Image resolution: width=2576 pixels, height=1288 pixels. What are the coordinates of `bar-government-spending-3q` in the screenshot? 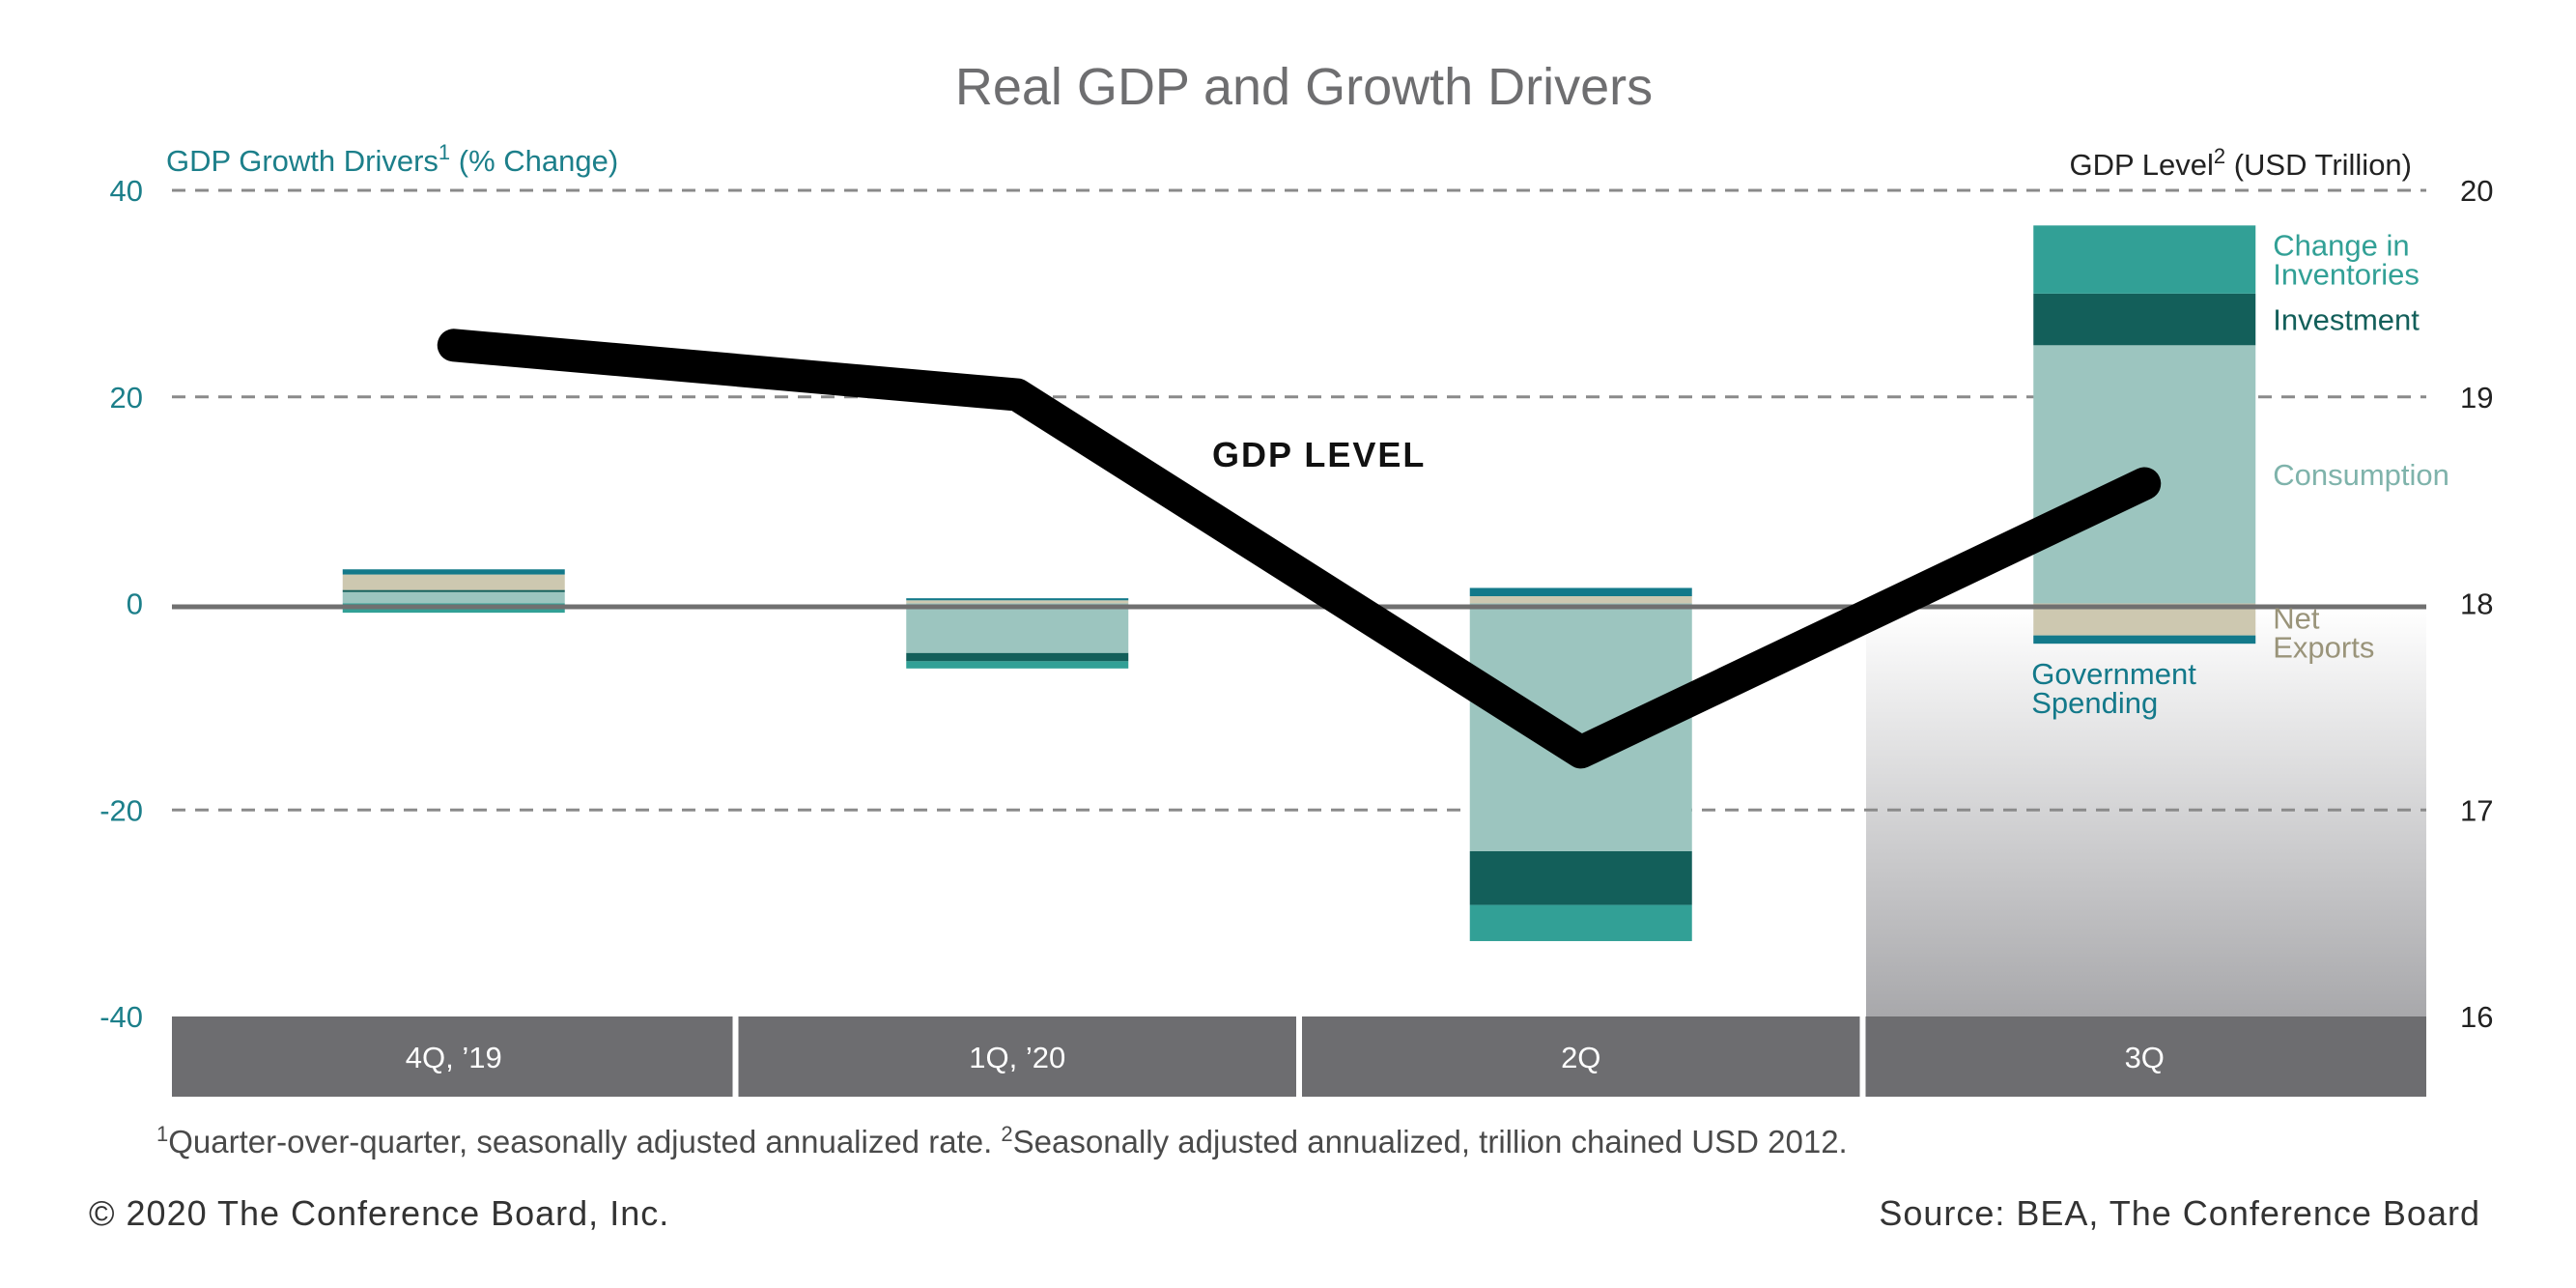 It's located at (2144, 640).